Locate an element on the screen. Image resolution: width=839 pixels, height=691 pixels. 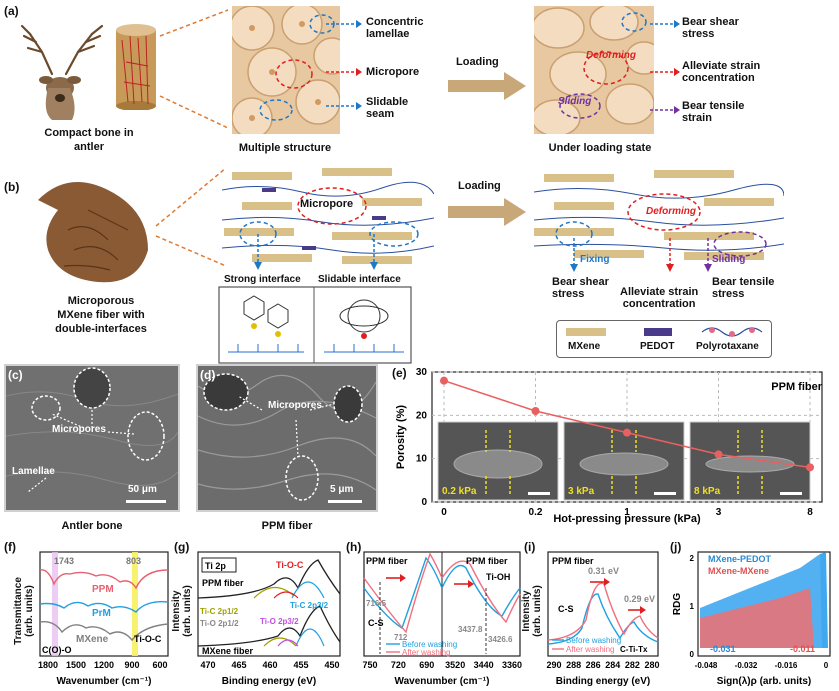
x-tick-label: 280 is located at coordinates (651, 665).